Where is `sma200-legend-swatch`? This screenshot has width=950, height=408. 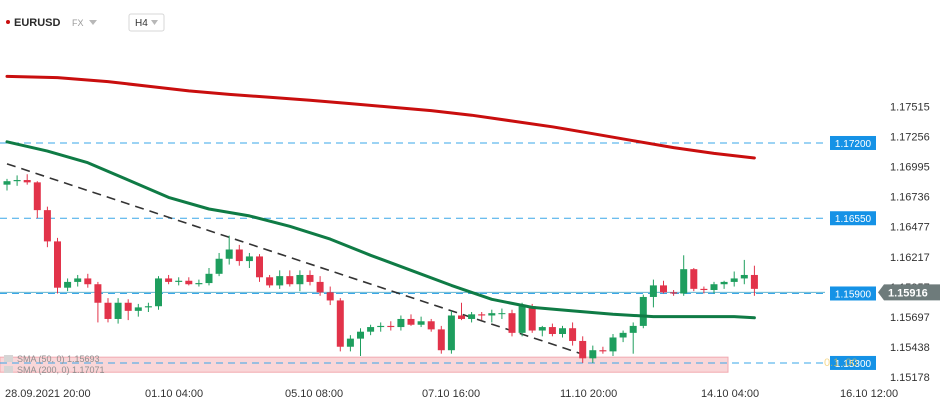 sma200-legend-swatch is located at coordinates (8, 369).